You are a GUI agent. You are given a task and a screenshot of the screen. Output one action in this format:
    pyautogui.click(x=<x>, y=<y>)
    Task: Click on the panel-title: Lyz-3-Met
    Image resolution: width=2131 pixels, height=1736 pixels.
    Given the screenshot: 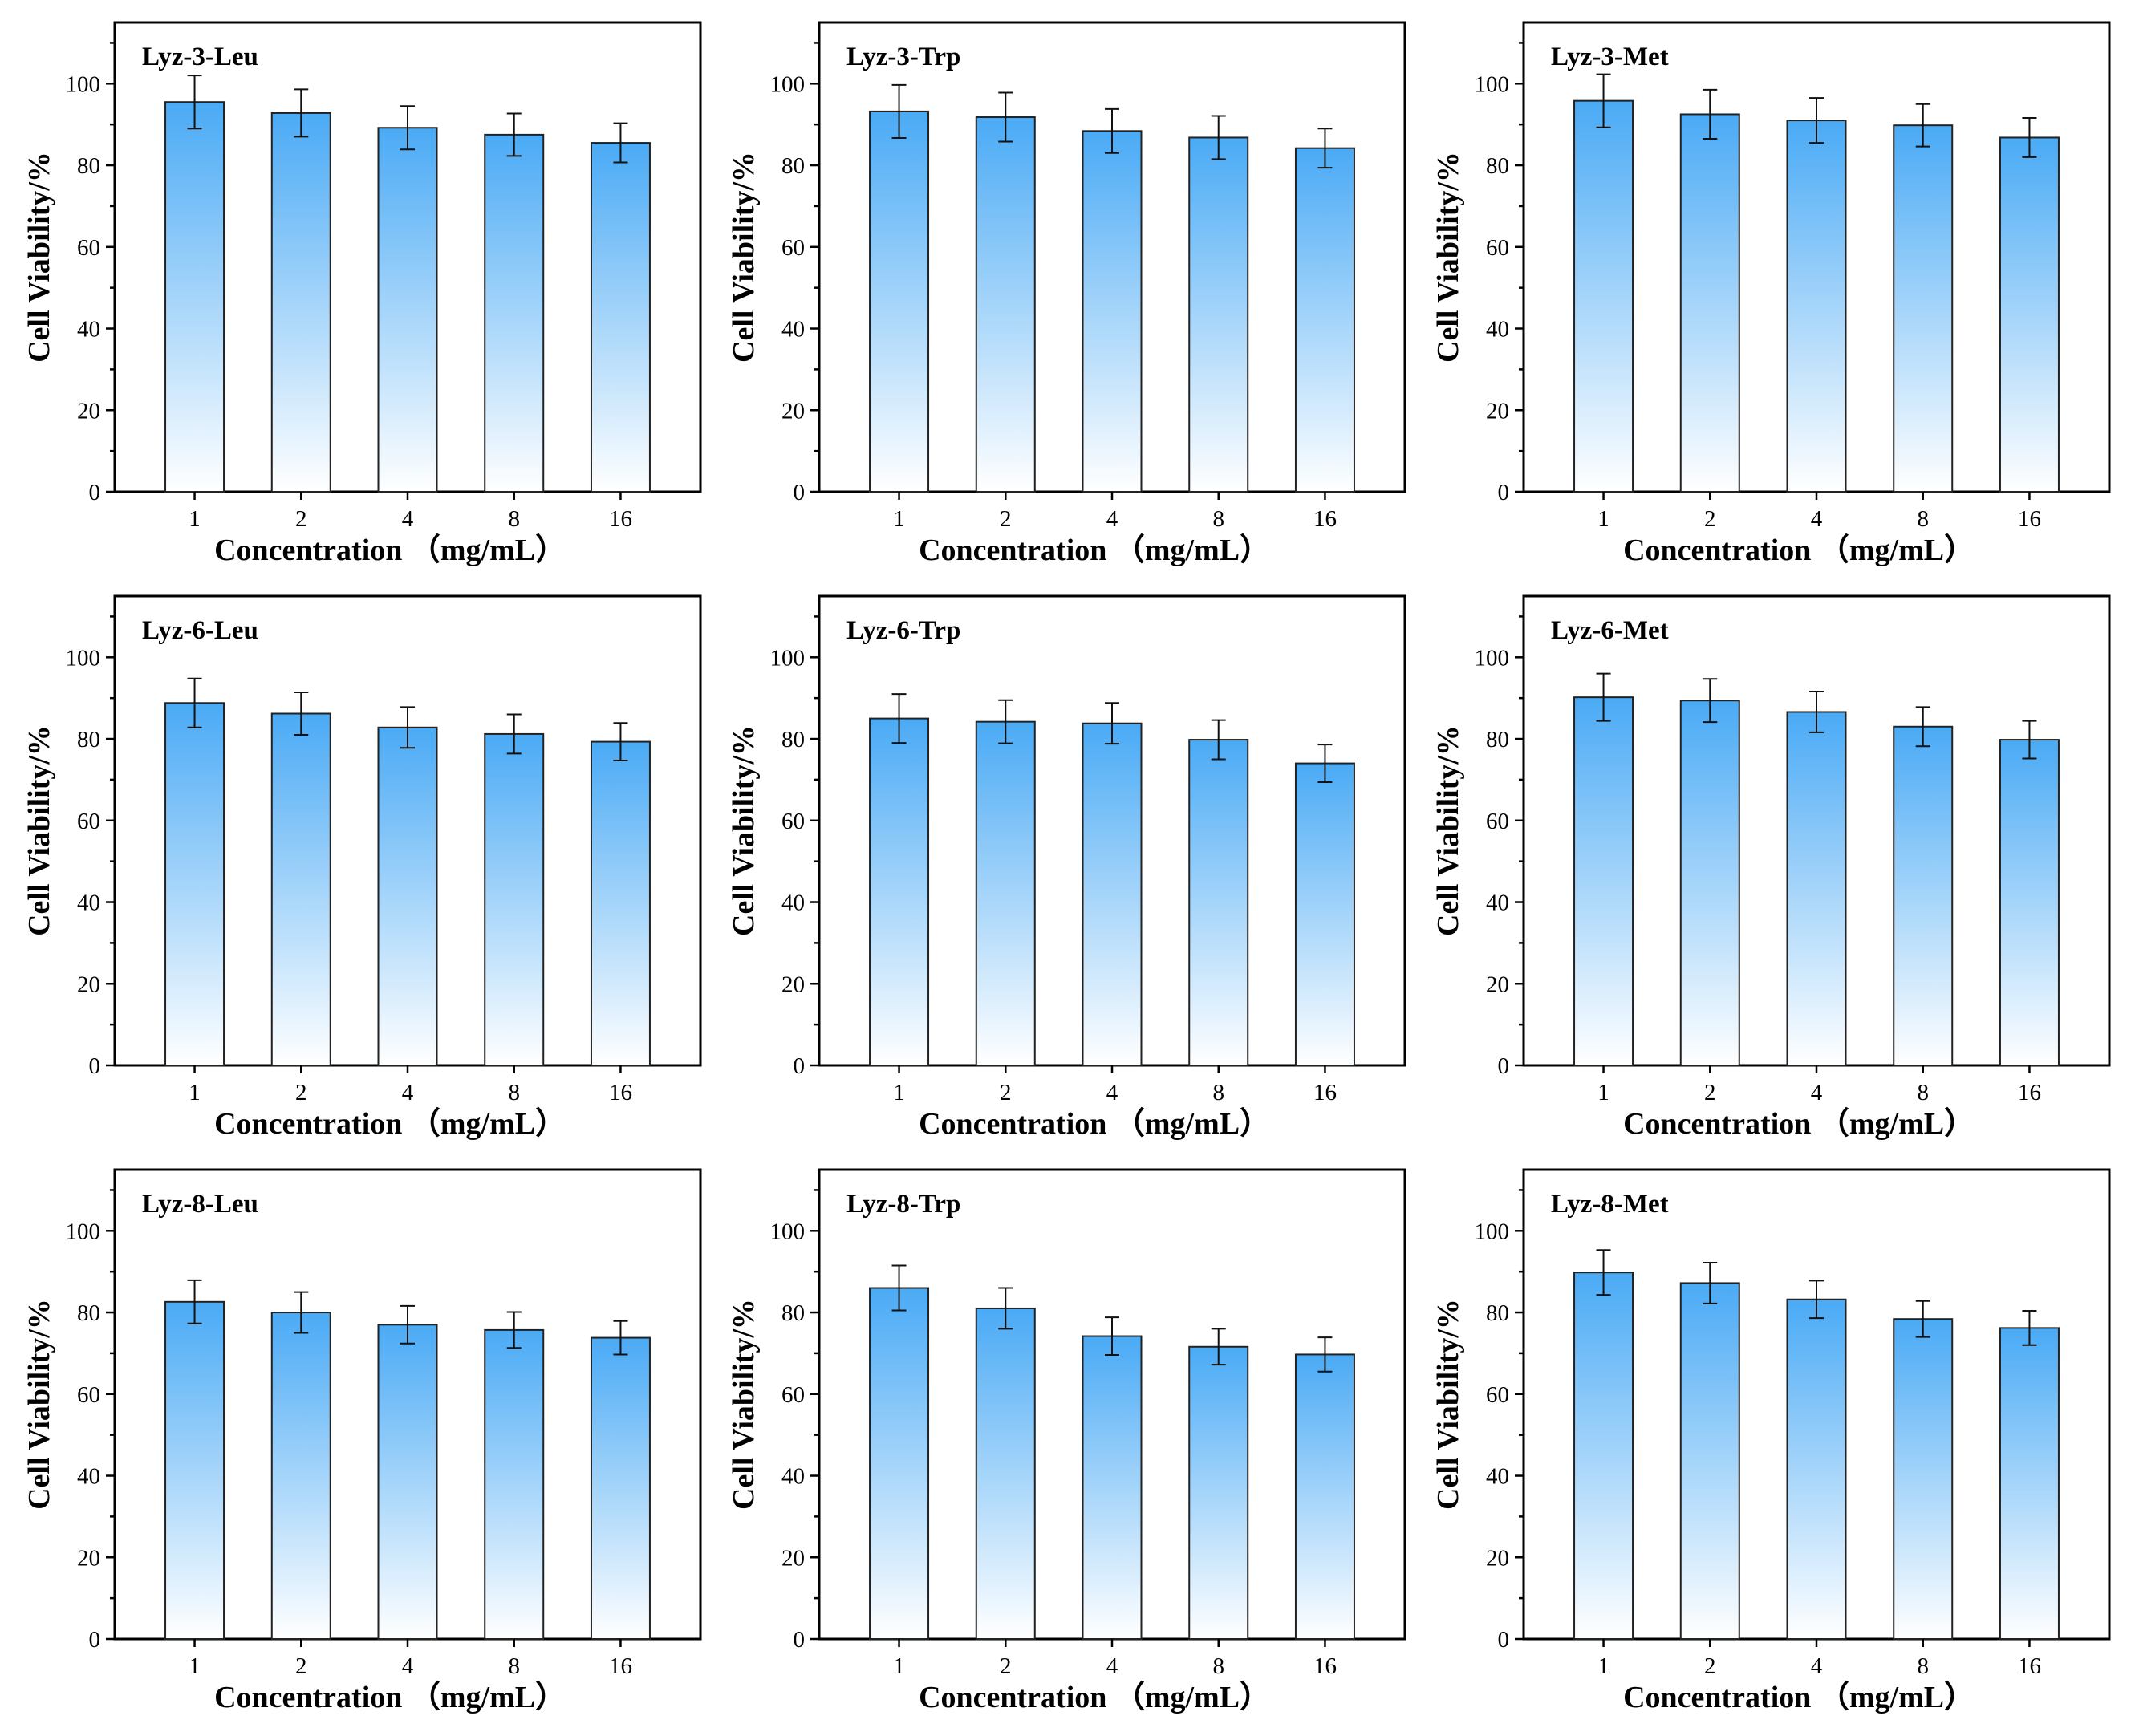 What is the action you would take?
    pyautogui.click(x=1610, y=57)
    